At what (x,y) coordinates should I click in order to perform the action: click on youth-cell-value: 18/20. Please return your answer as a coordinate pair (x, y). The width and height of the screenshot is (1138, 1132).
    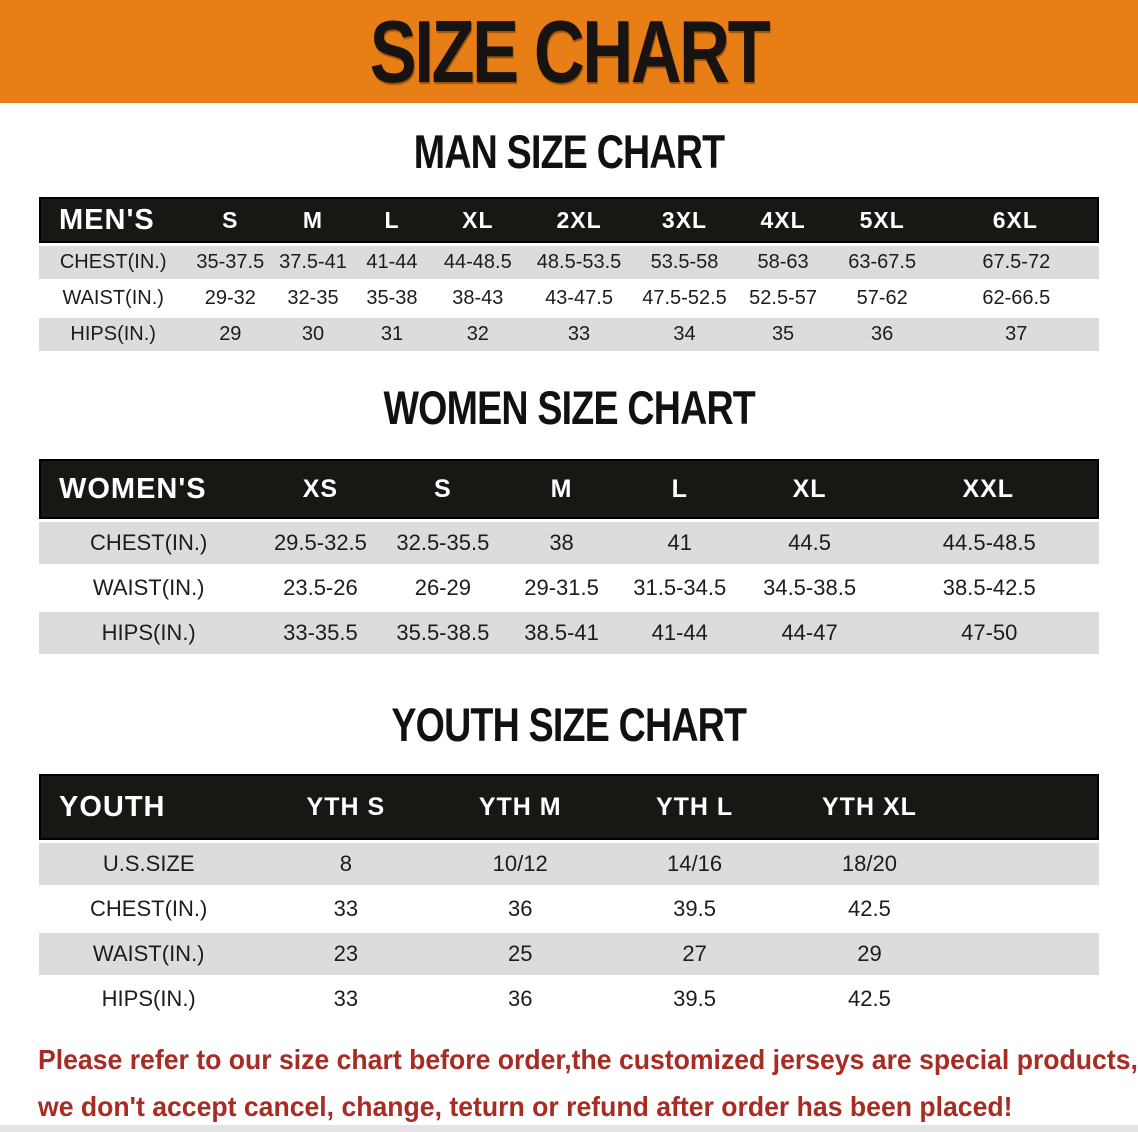
    Looking at the image, I should click on (869, 864).